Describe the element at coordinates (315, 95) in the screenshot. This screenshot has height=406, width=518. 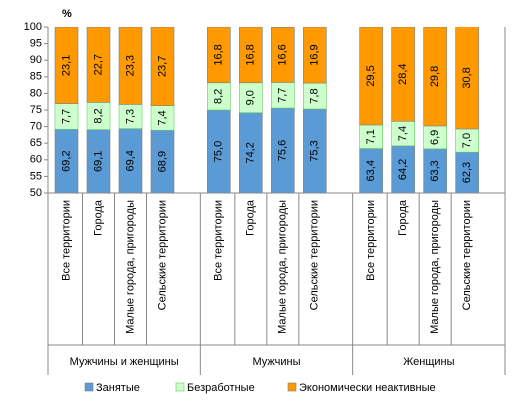
I see `value-label: 7,8` at that location.